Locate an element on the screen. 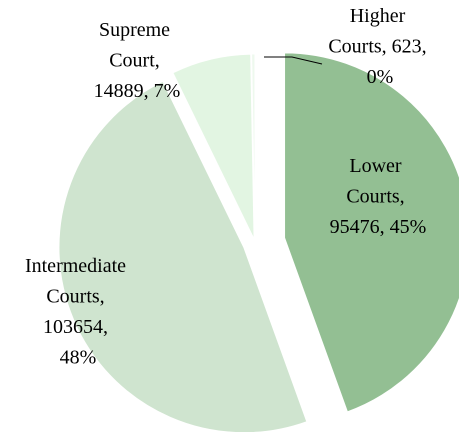 The width and height of the screenshot is (459, 432). label-category: Supreme Court is located at coordinates (137, 45).